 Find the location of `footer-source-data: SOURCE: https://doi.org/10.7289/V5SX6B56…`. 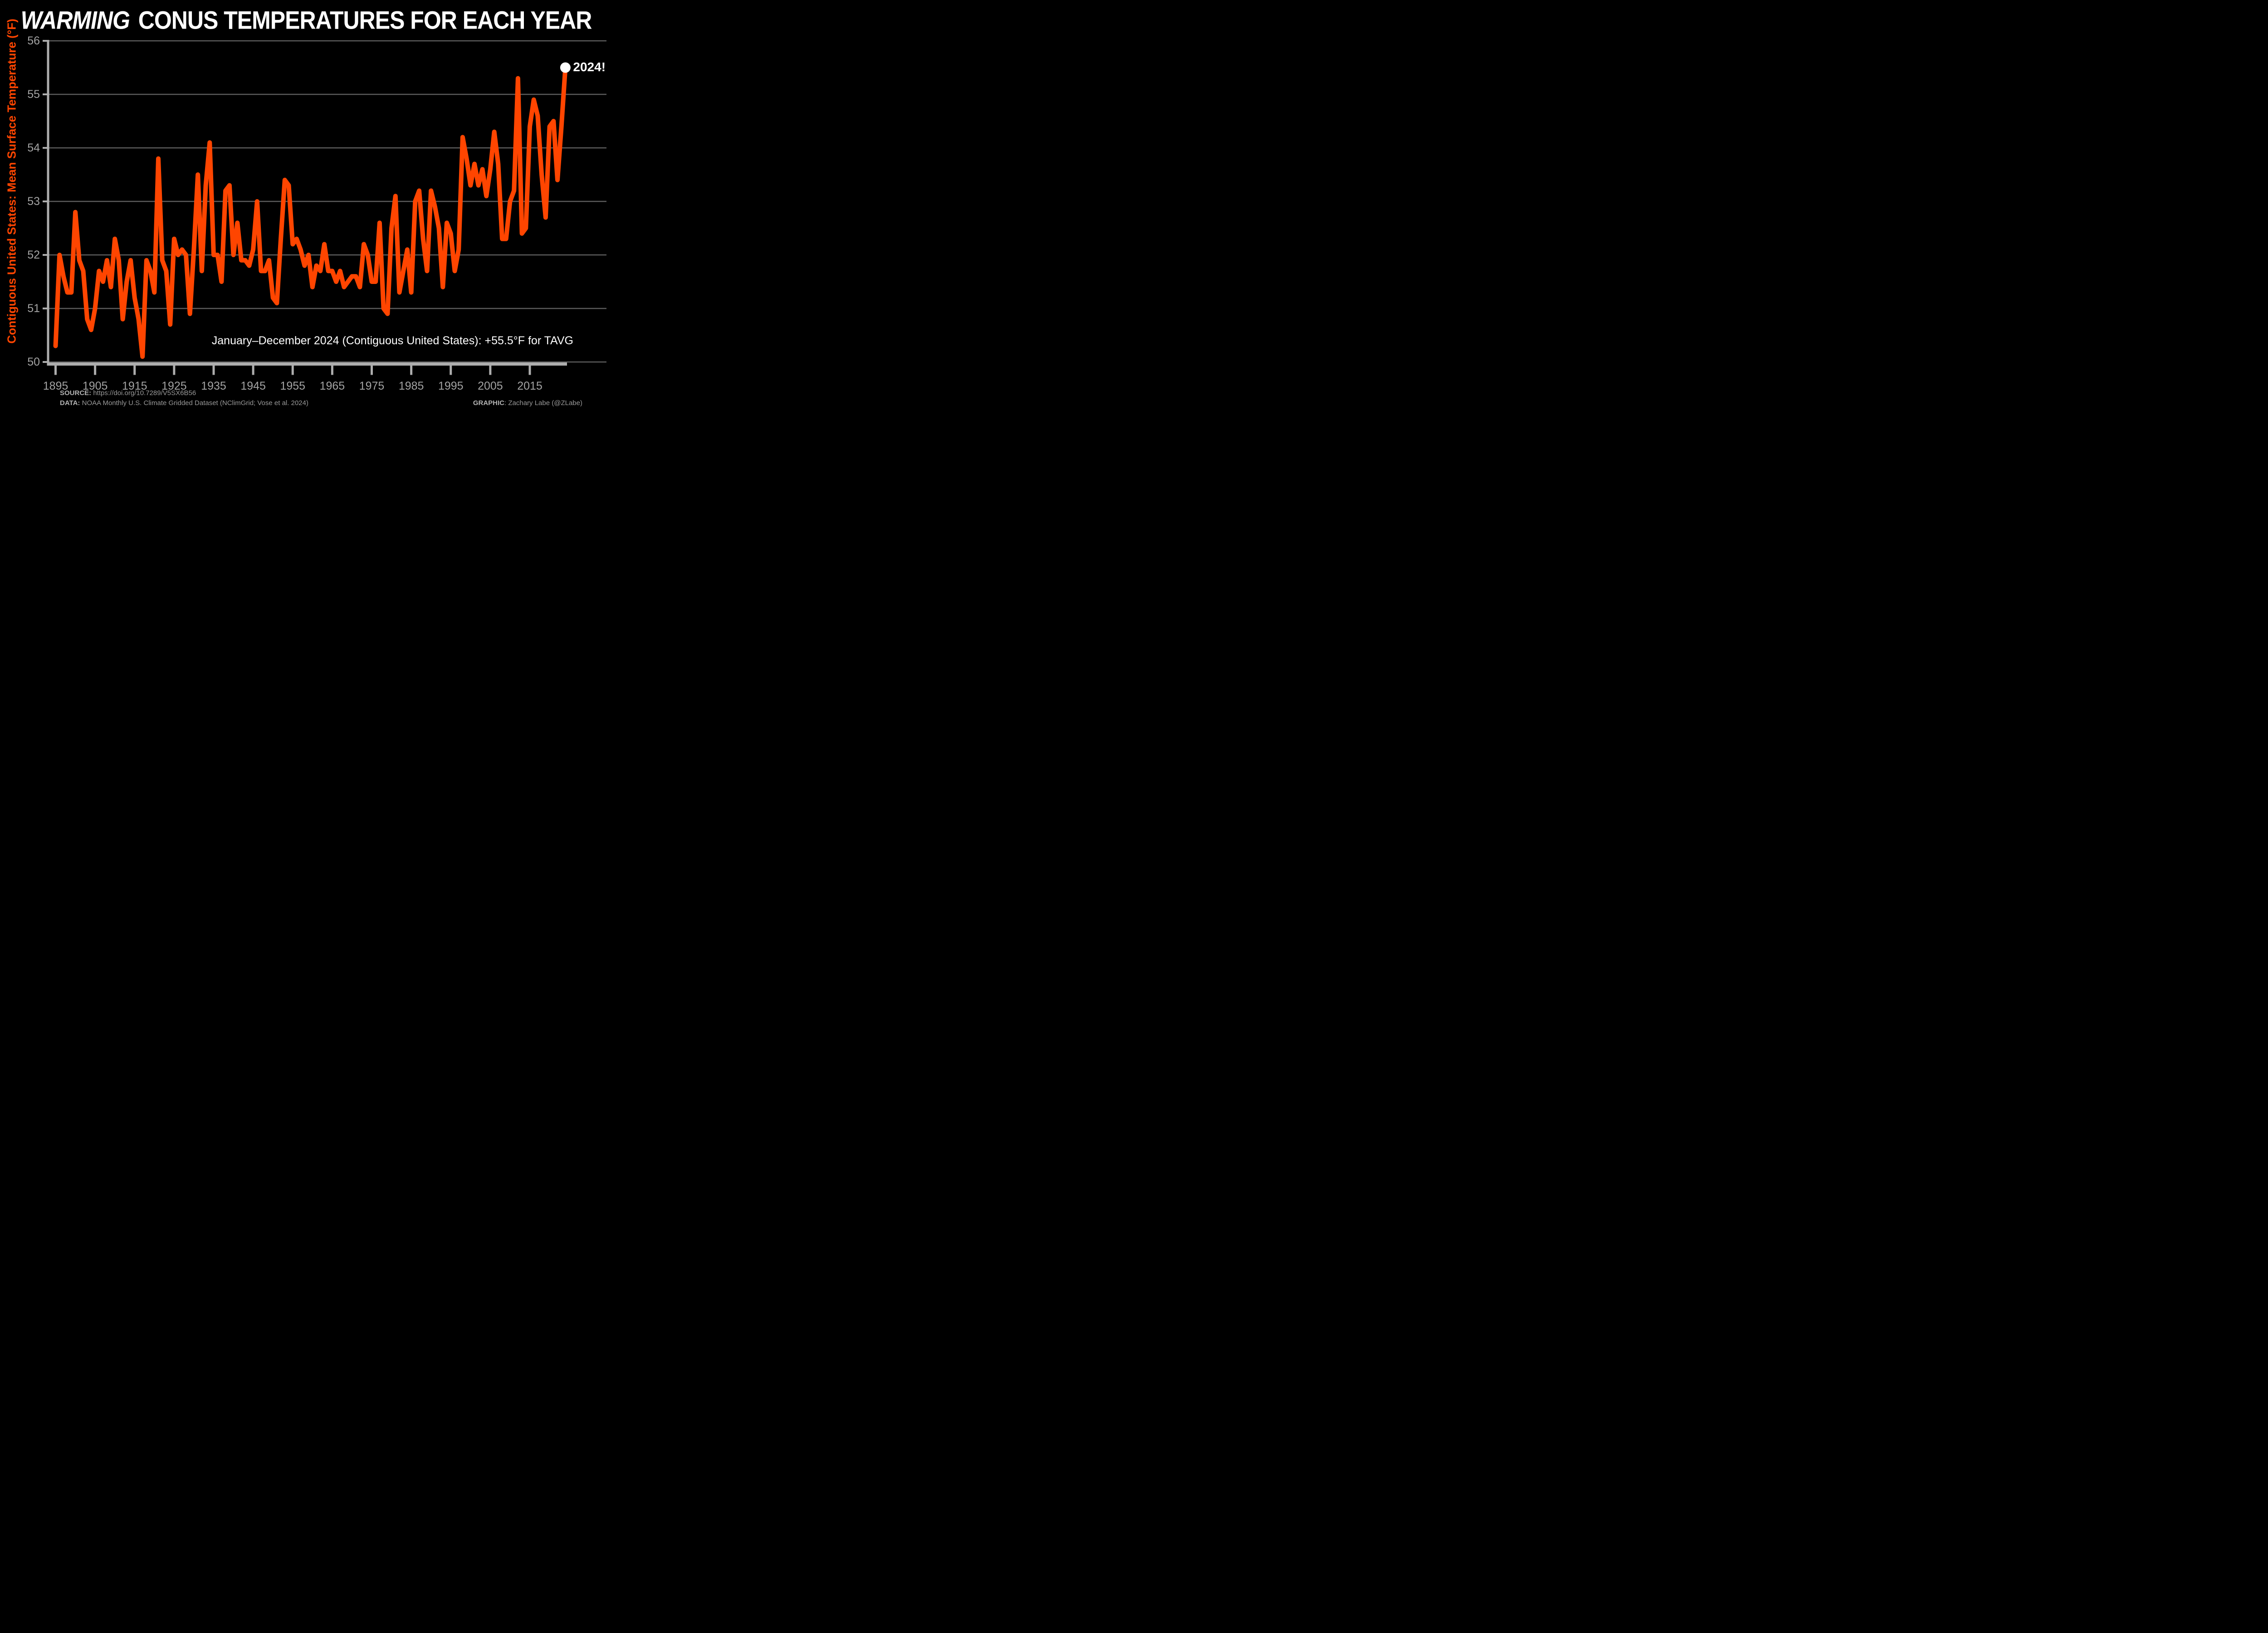

footer-source-data: SOURCE: https://doi.org/10.7289/V5SX6B56… is located at coordinates (184, 398).